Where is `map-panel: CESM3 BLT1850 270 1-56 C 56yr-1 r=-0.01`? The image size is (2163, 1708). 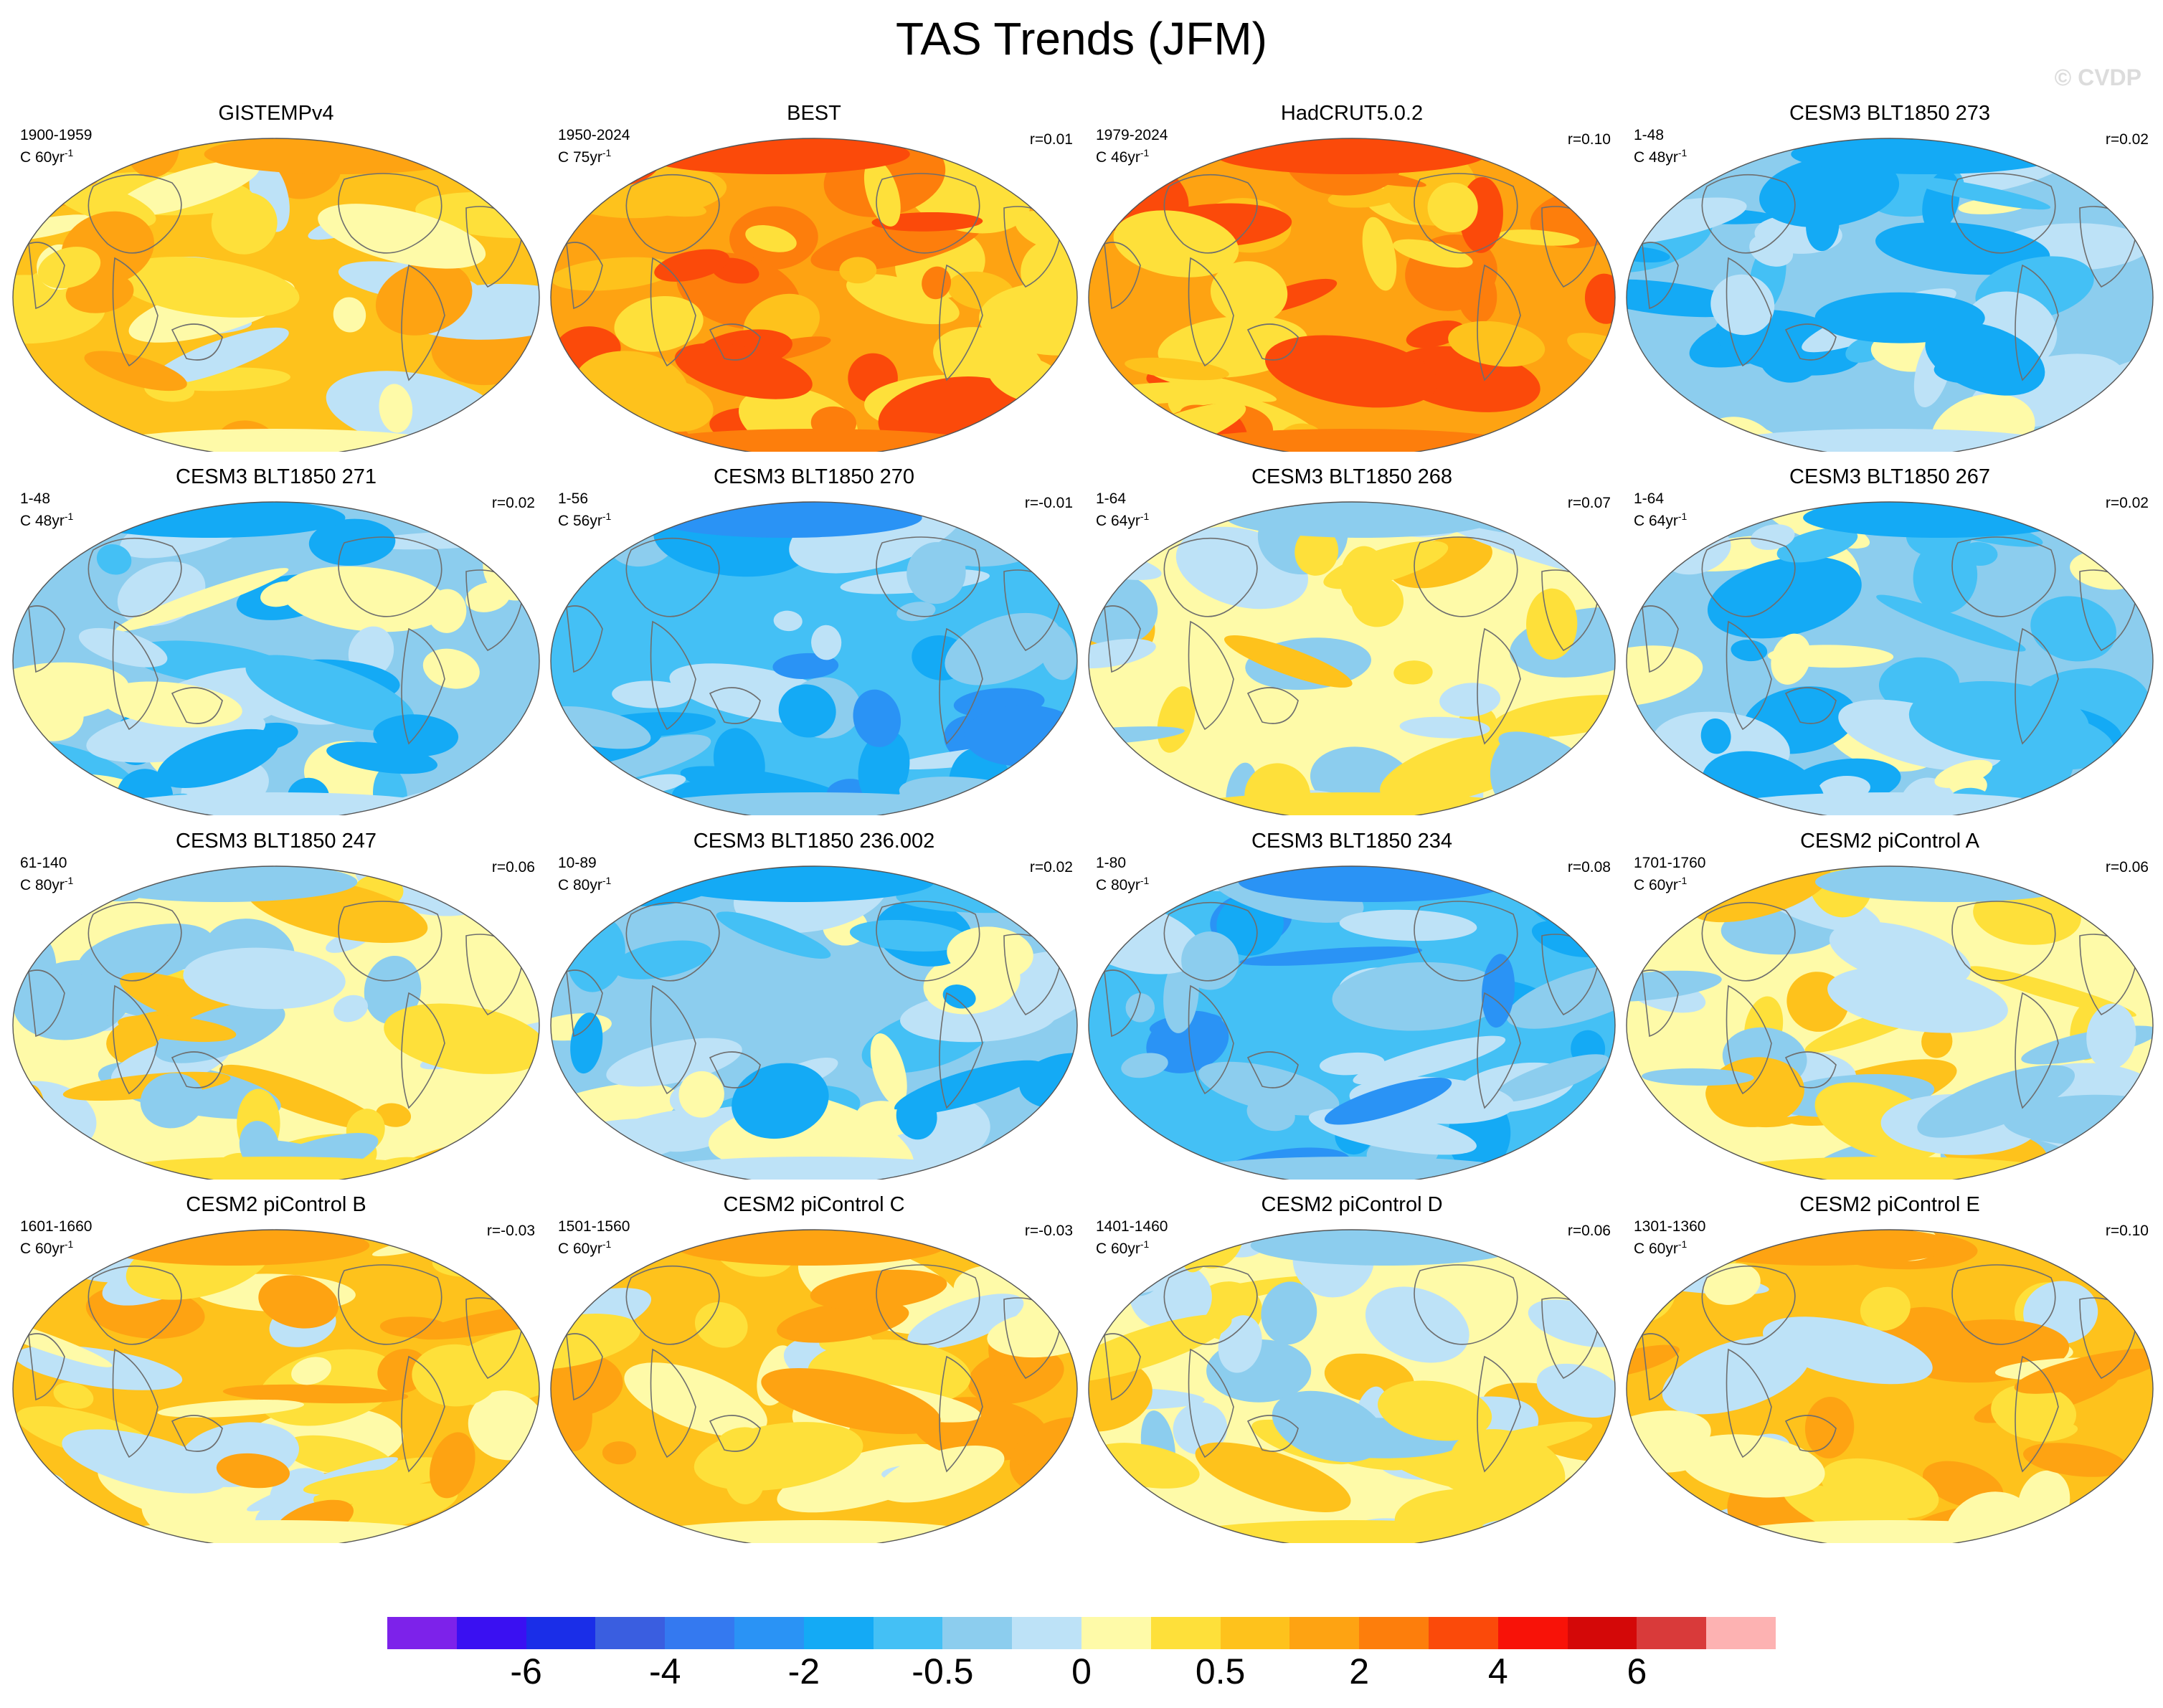 map-panel: CESM3 BLT1850 270 1-56 C 56yr-1 r=-0.01 is located at coordinates (814, 639).